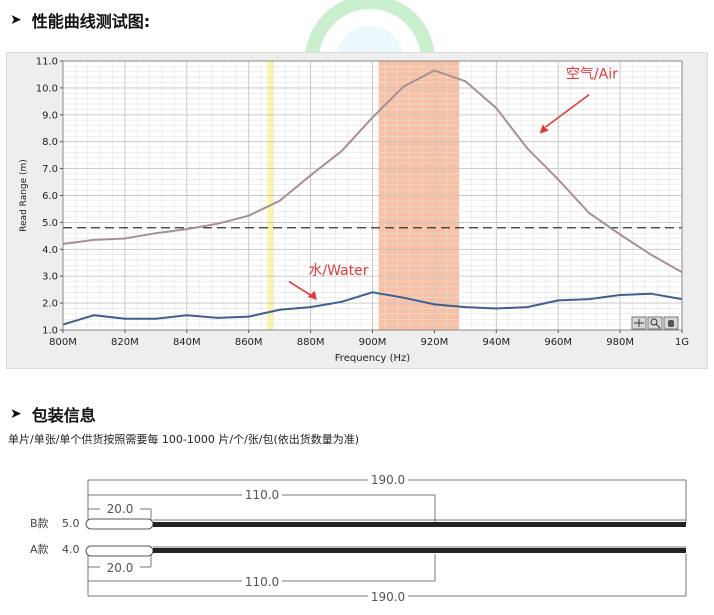 The height and width of the screenshot is (615, 714). I want to click on packaging-title: 包装信息, so click(63, 415).